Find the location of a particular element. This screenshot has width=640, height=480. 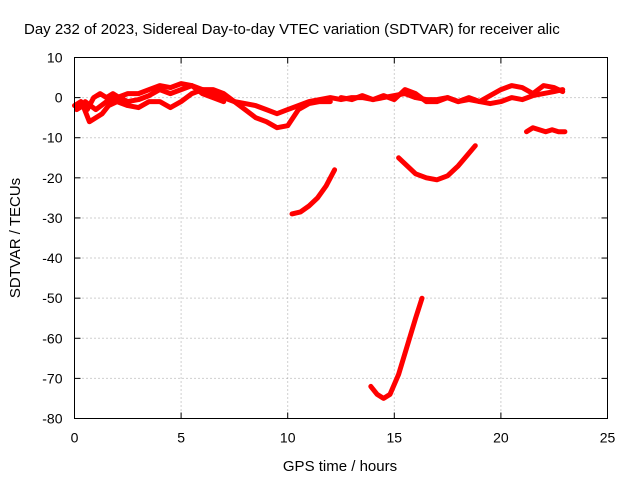

y-axis-label: SDTVAR / TECUs is located at coordinates (15, 238).